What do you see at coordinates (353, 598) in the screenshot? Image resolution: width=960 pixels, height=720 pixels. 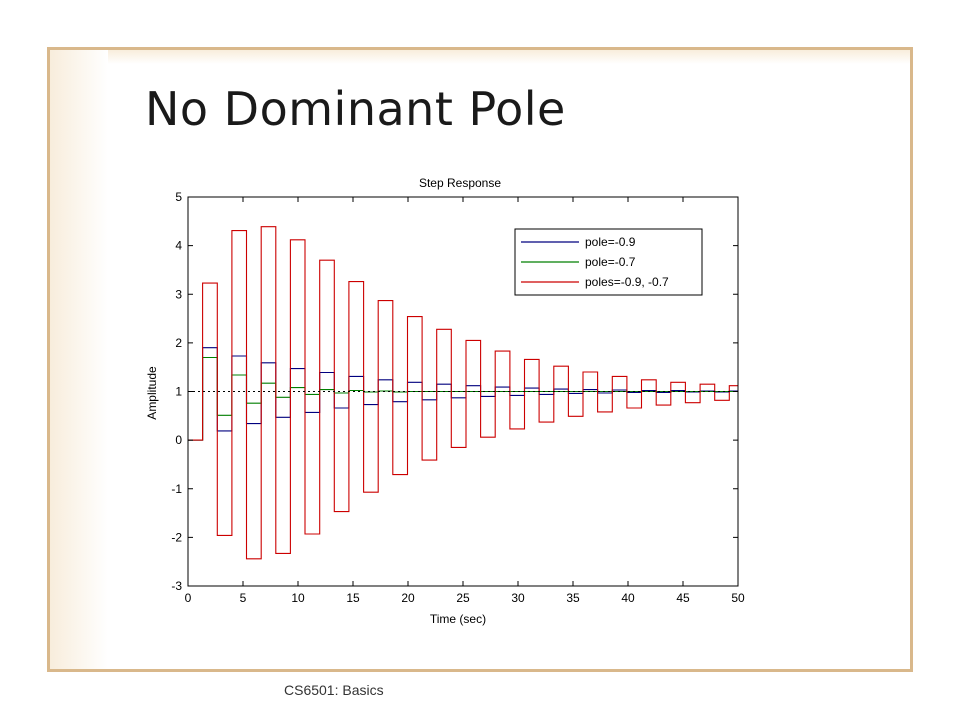 I see `x-tick-label: 15` at bounding box center [353, 598].